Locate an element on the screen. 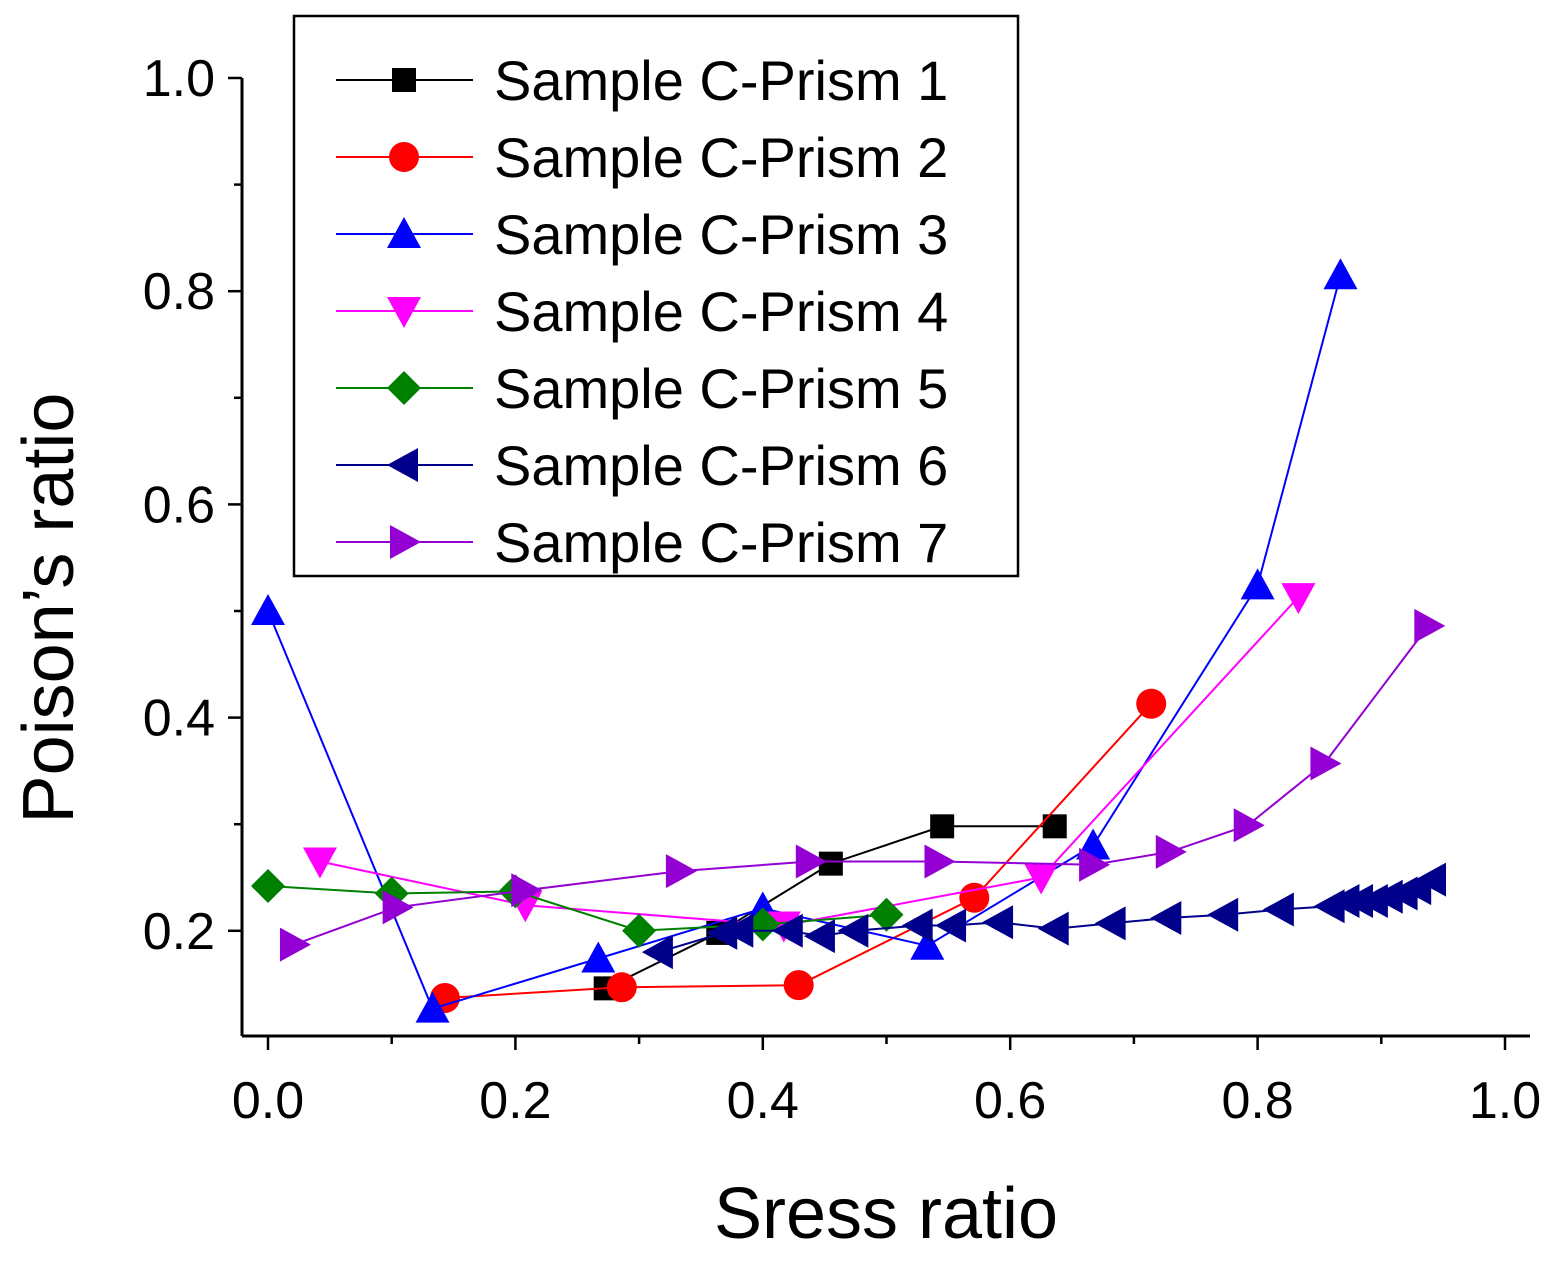 Image resolution: width=1556 pixels, height=1261 pixels. y-tick-label: 0.8 is located at coordinates (179, 292).